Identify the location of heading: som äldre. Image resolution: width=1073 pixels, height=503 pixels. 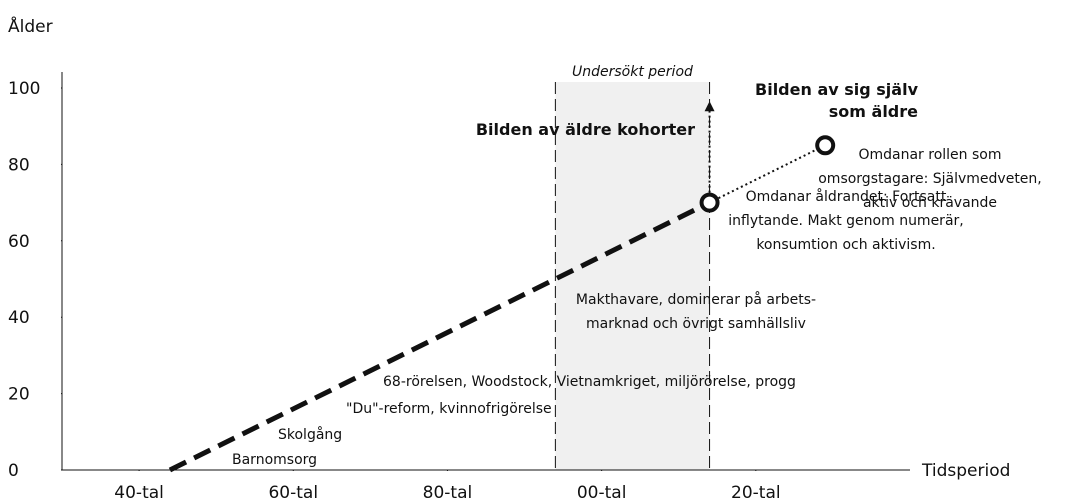
(873, 111).